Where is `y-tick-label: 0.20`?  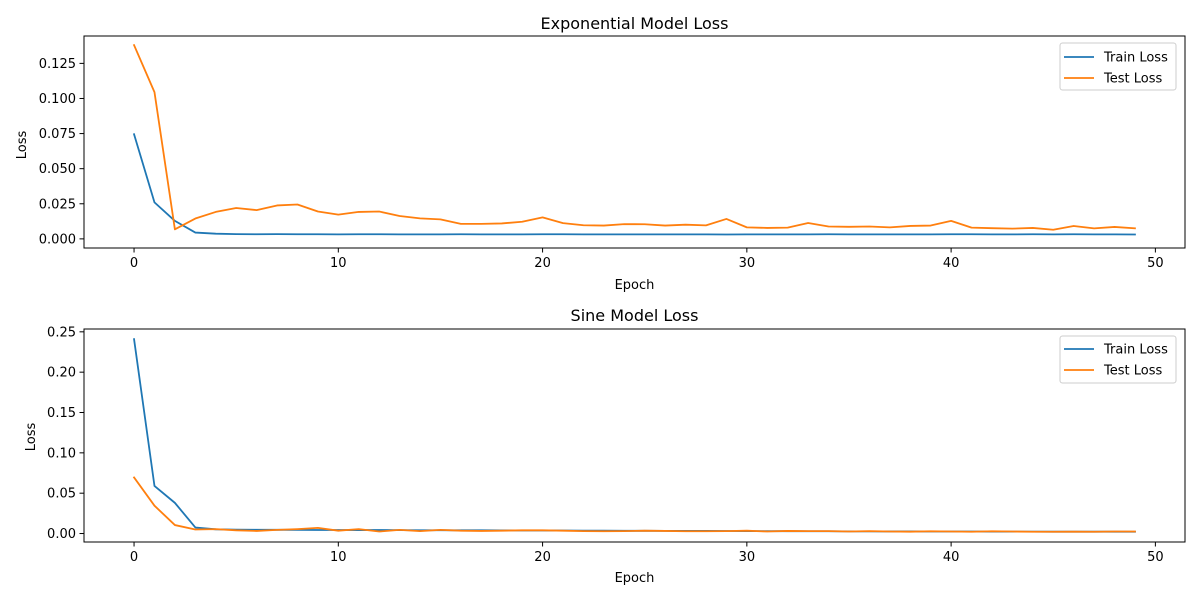 y-tick-label: 0.20 is located at coordinates (61, 373).